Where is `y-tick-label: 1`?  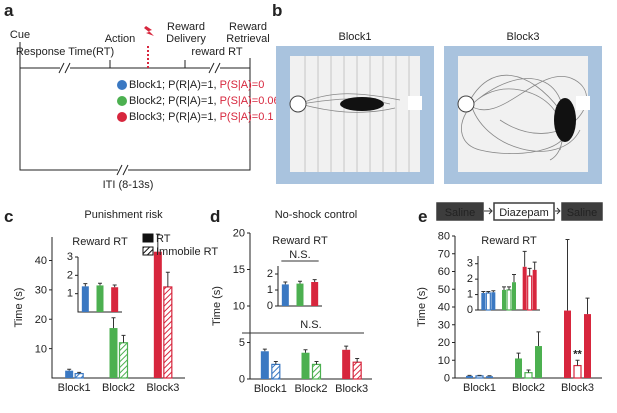 y-tick-label: 1 is located at coordinates (470, 295).